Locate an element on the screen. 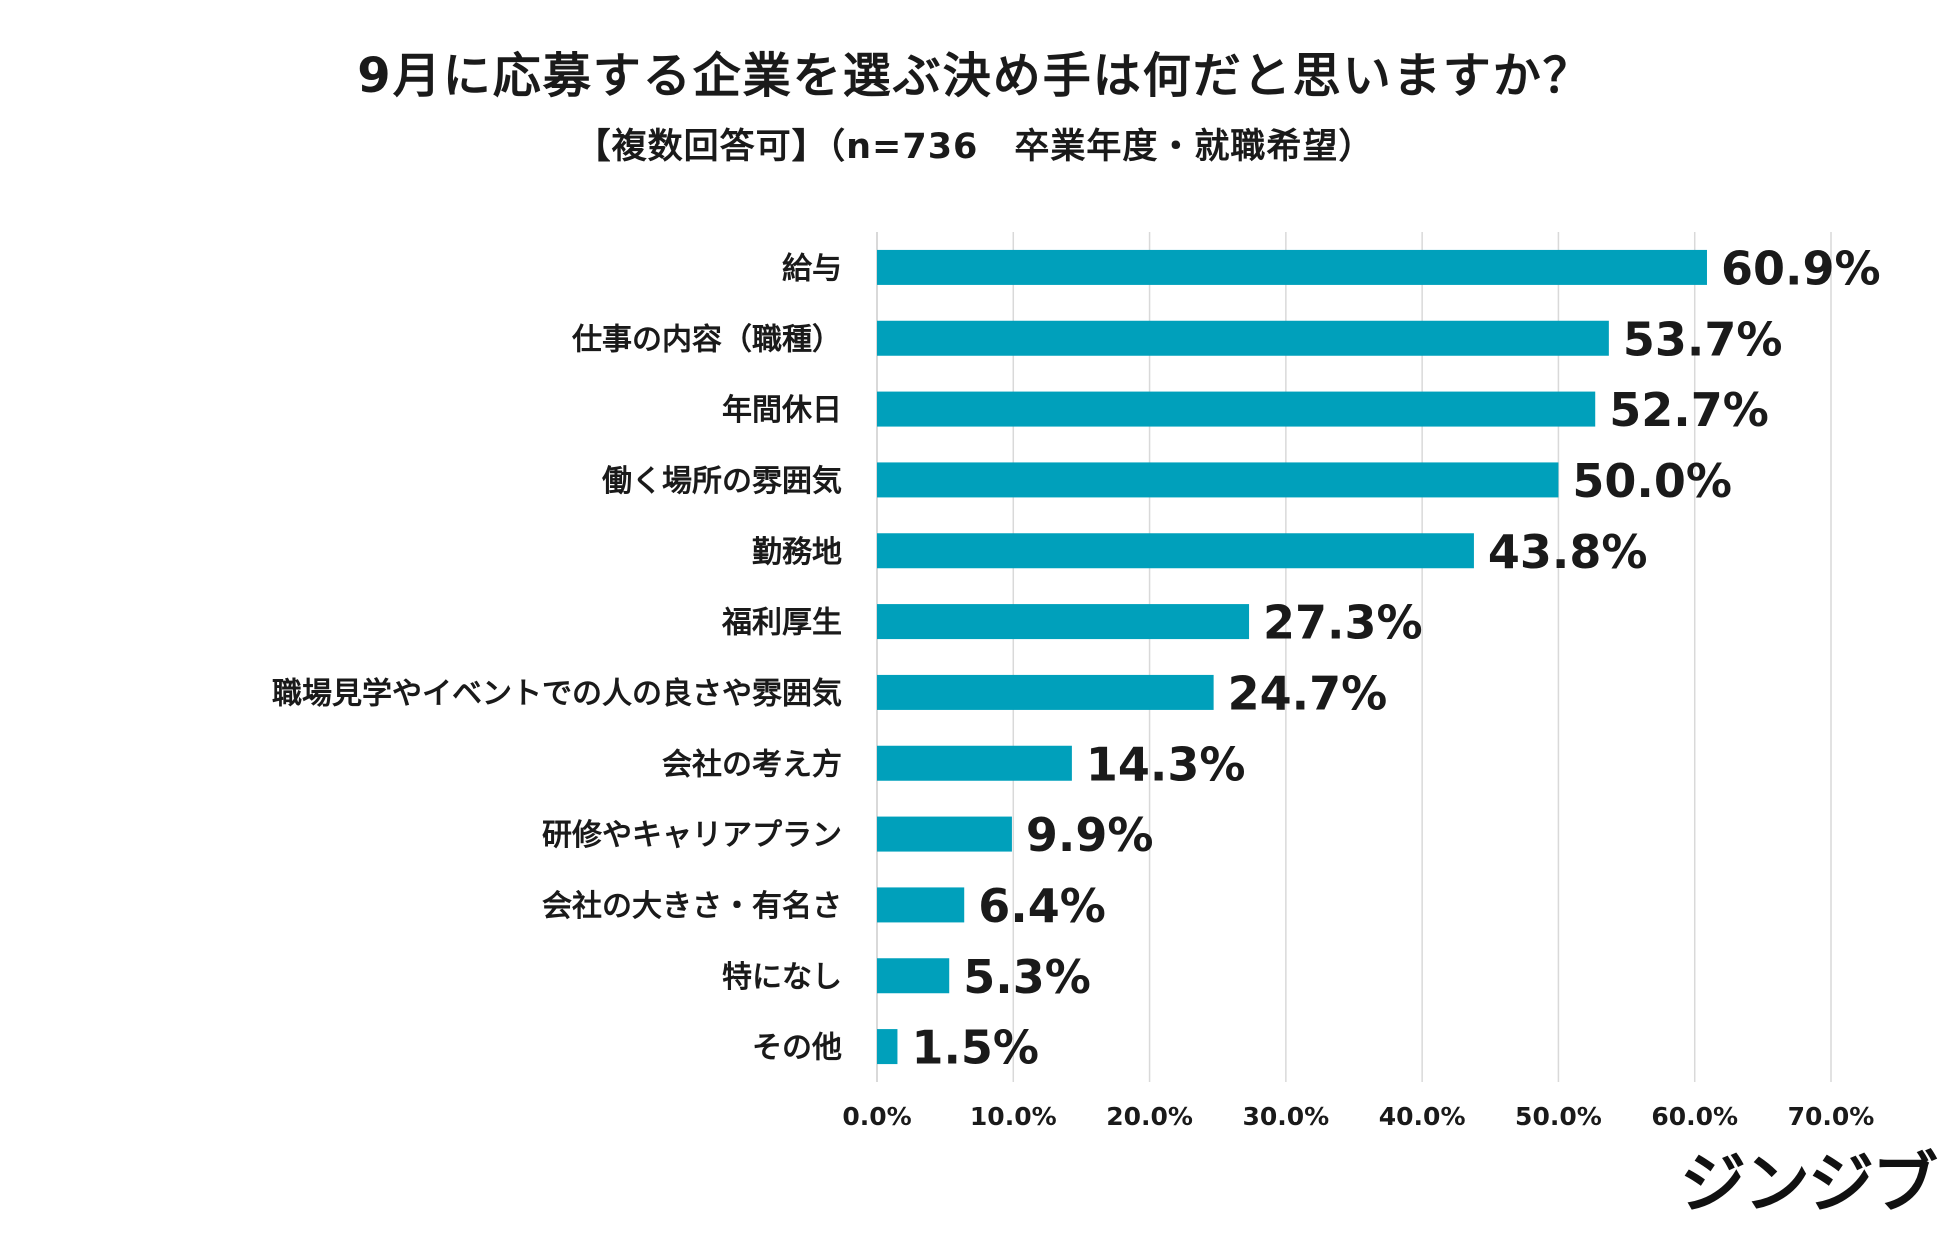 The image size is (1950, 1240). x-tick-label: 20.0% is located at coordinates (1149, 1116).